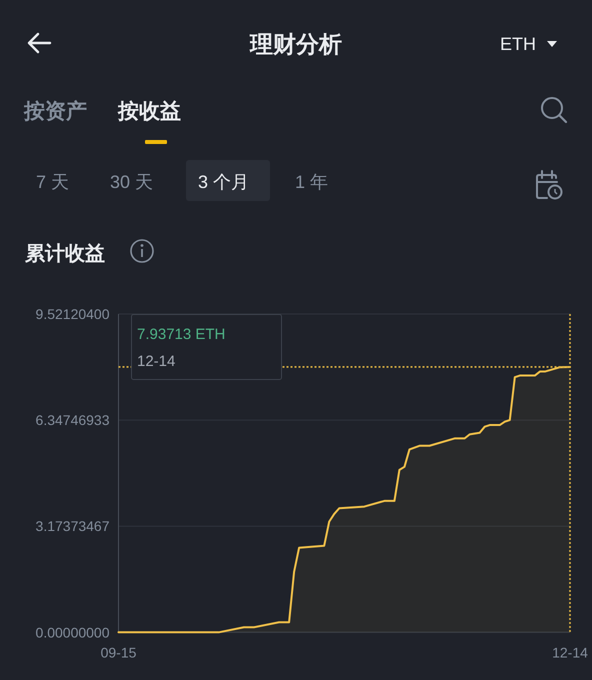 The width and height of the screenshot is (592, 680). Describe the element at coordinates (295, 44) in the screenshot. I see `chart-title: 理财分析` at that location.